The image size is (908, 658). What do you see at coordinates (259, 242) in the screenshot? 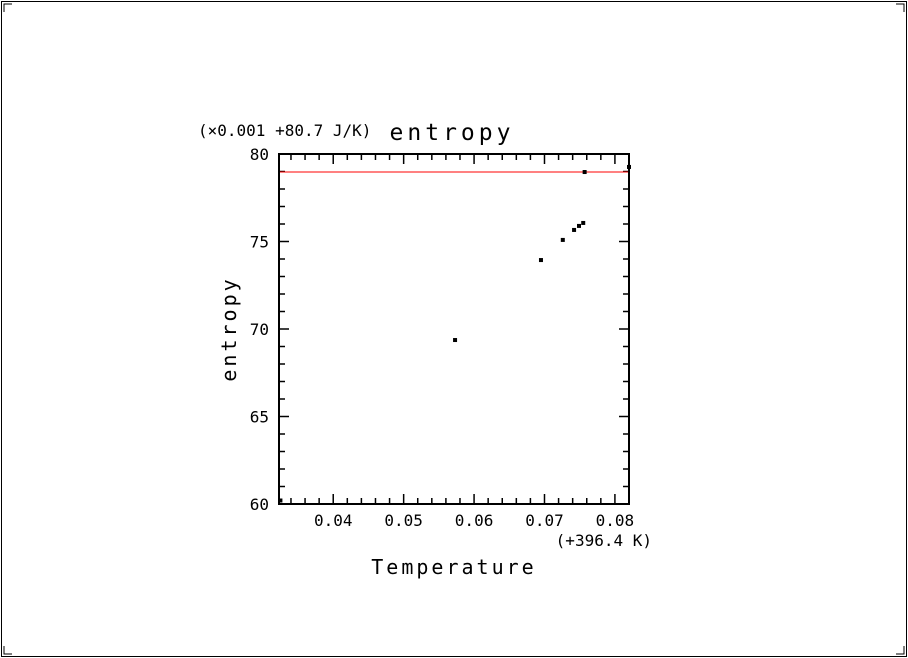
I see `y-tick-label: 75` at bounding box center [259, 242].